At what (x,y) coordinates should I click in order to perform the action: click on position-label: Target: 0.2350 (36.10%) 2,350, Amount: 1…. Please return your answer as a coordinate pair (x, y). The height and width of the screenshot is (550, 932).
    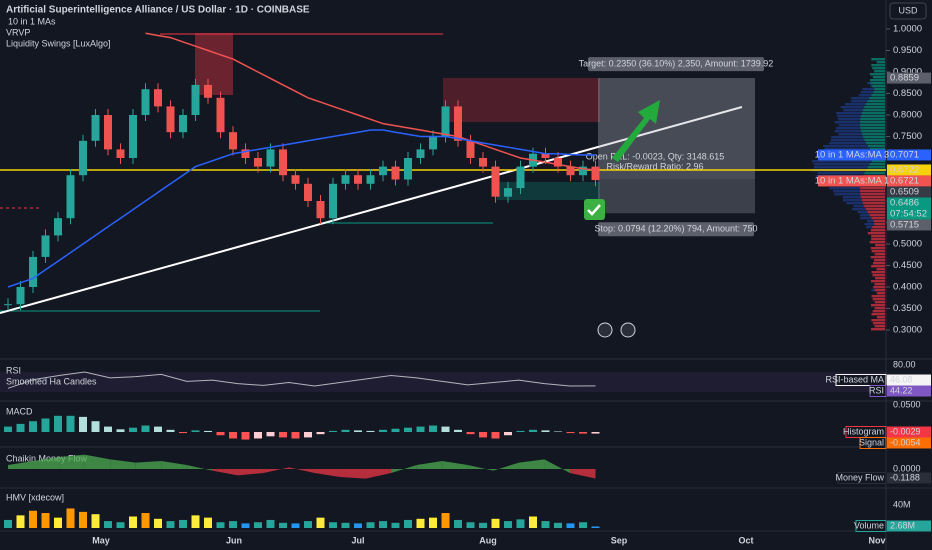
    Looking at the image, I should click on (676, 63).